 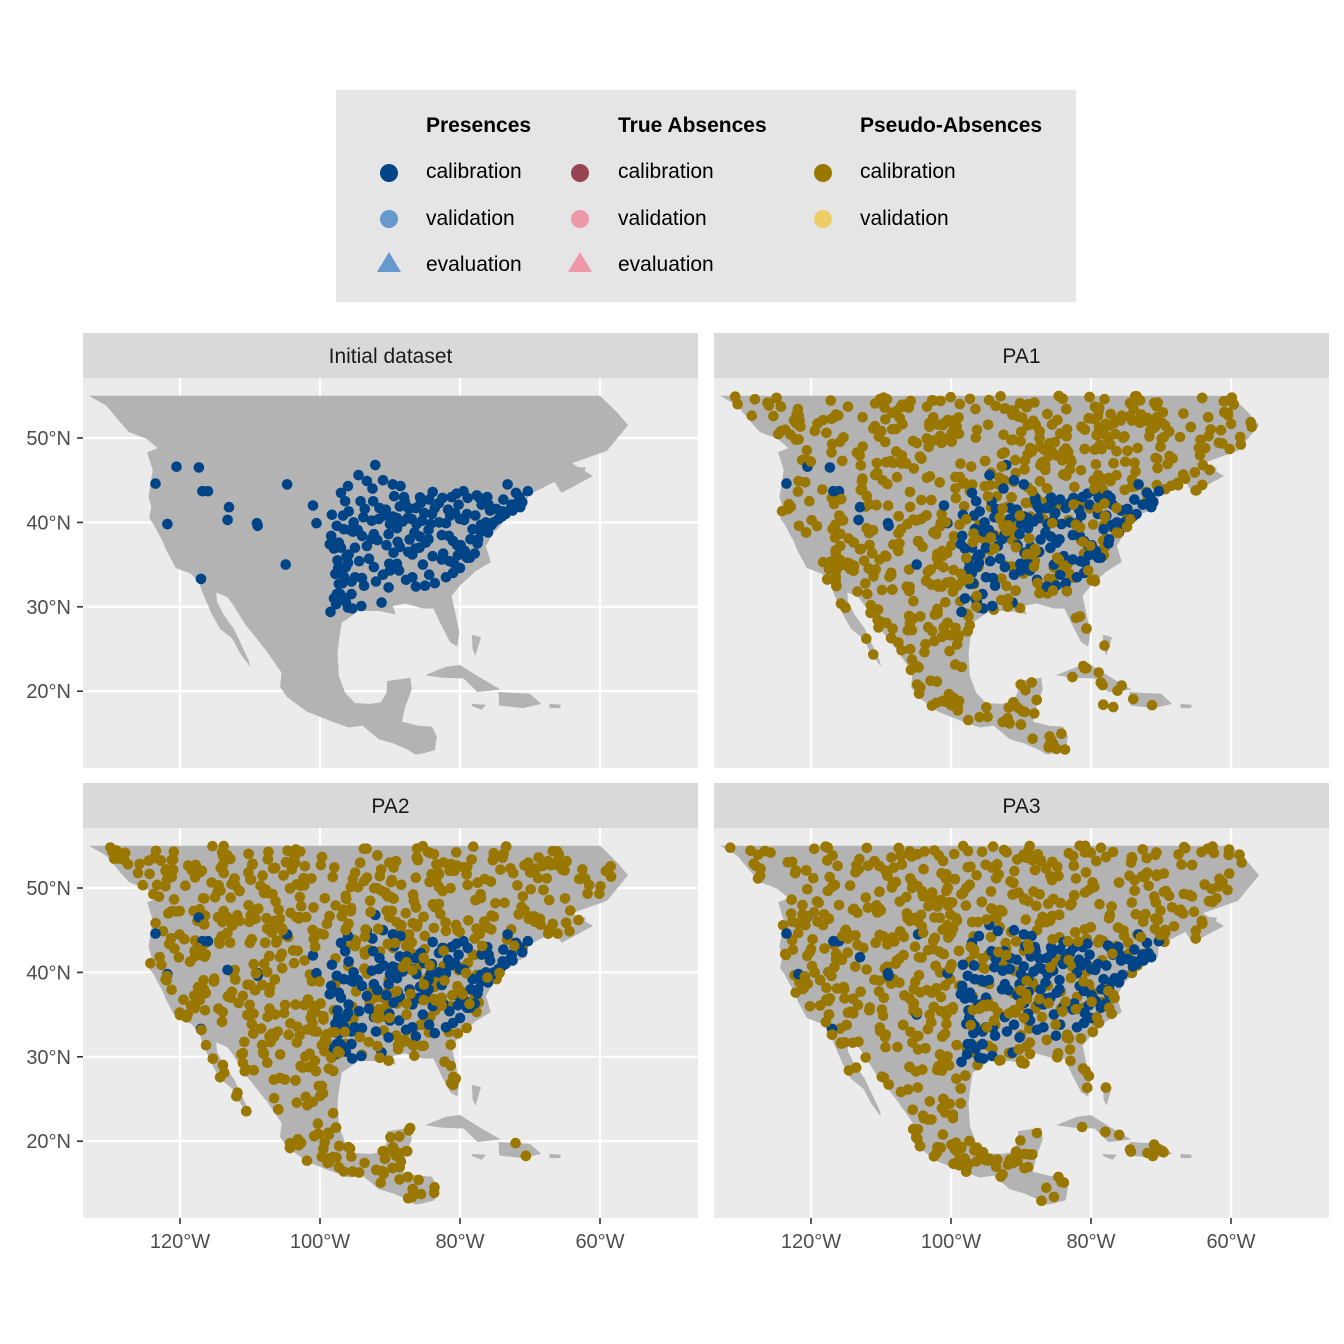 I want to click on facet-strip, so click(x=390, y=355).